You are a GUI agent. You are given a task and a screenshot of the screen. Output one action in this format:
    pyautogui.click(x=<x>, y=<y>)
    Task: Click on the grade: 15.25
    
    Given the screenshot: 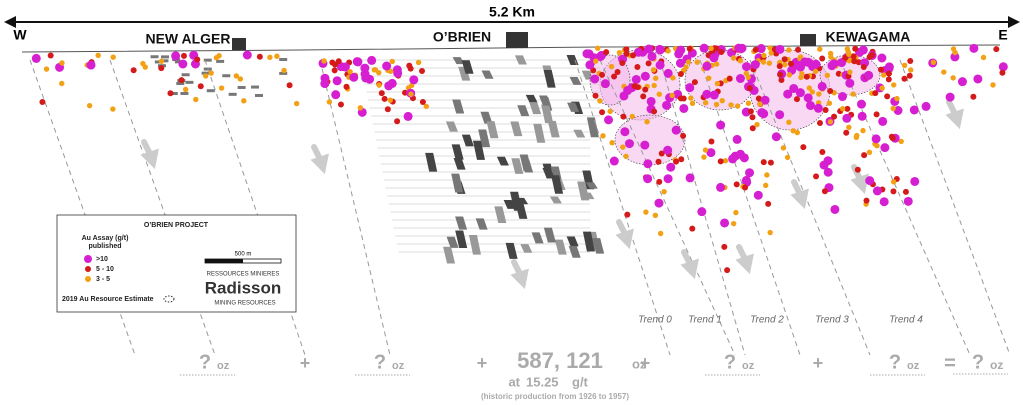 What is the action you would take?
    pyautogui.click(x=542, y=381)
    